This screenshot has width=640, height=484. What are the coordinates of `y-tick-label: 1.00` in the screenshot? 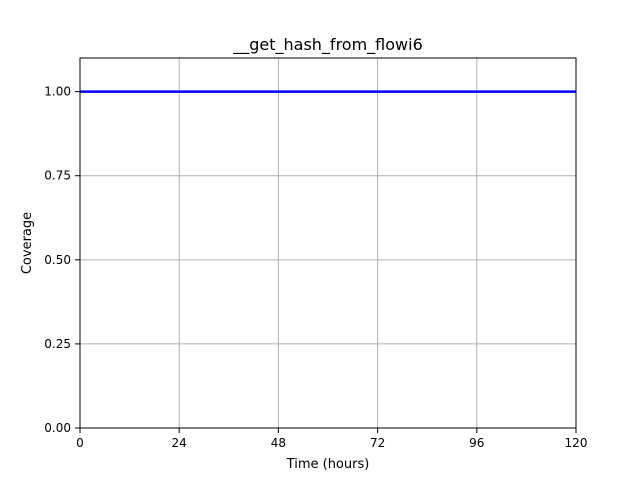 It's located at (57, 92).